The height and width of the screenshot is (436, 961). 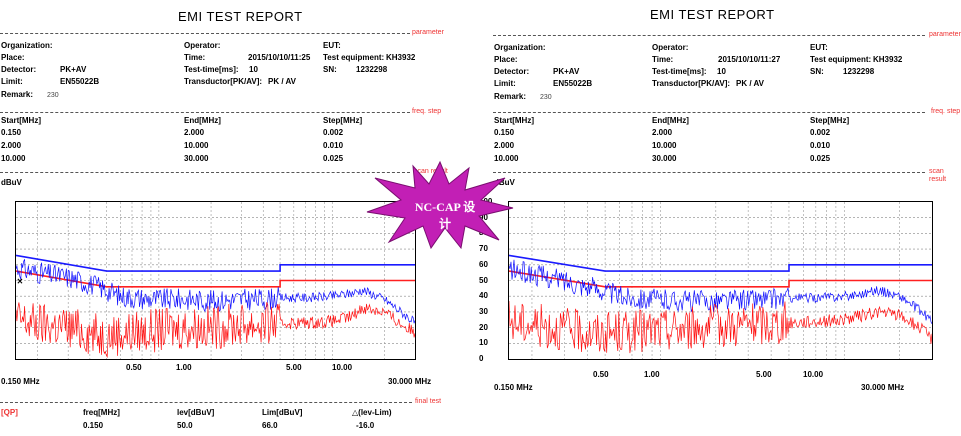 What do you see at coordinates (813, 374) in the screenshot?
I see `x-tick-label: 10.00` at bounding box center [813, 374].